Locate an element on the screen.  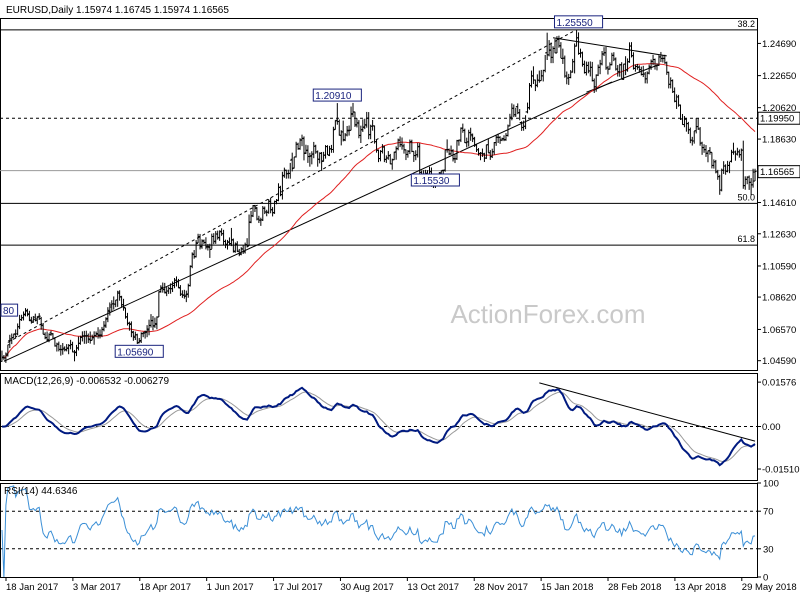
price-callout: 1.15530 is located at coordinates (435, 180).